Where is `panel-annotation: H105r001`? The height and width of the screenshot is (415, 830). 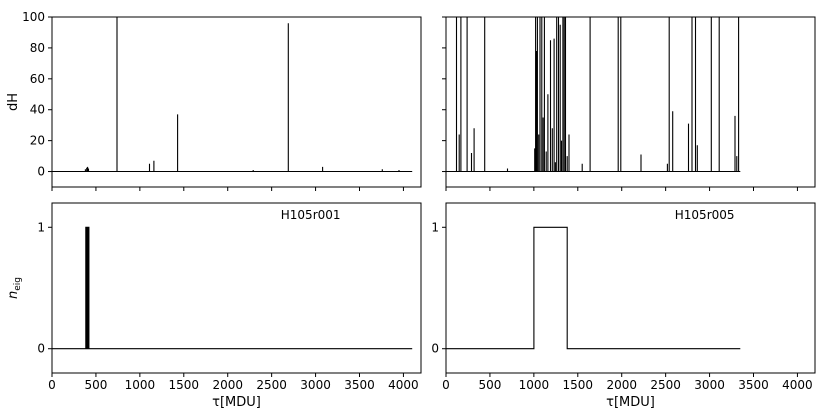 panel-annotation: H105r001 is located at coordinates (311, 215).